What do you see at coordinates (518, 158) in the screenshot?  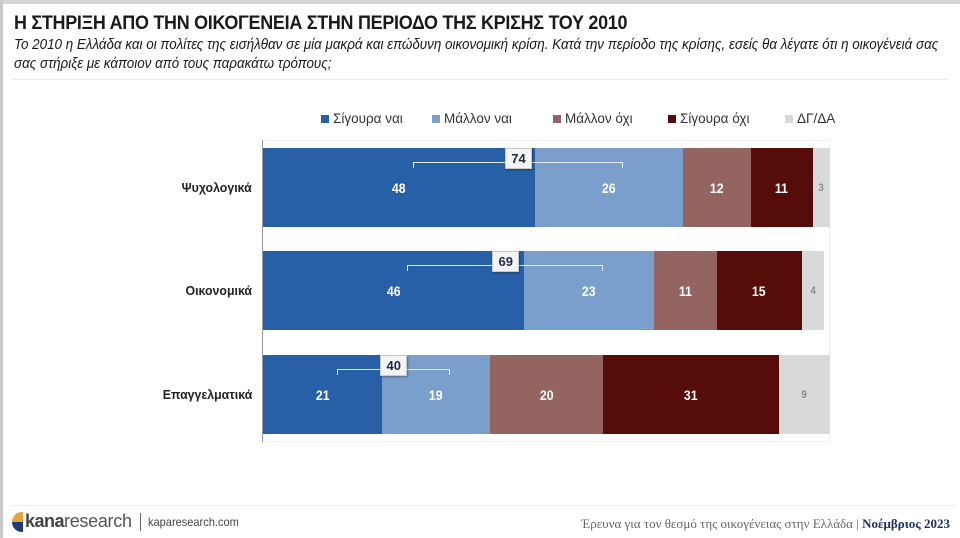 I see `sum-annotation: 74` at bounding box center [518, 158].